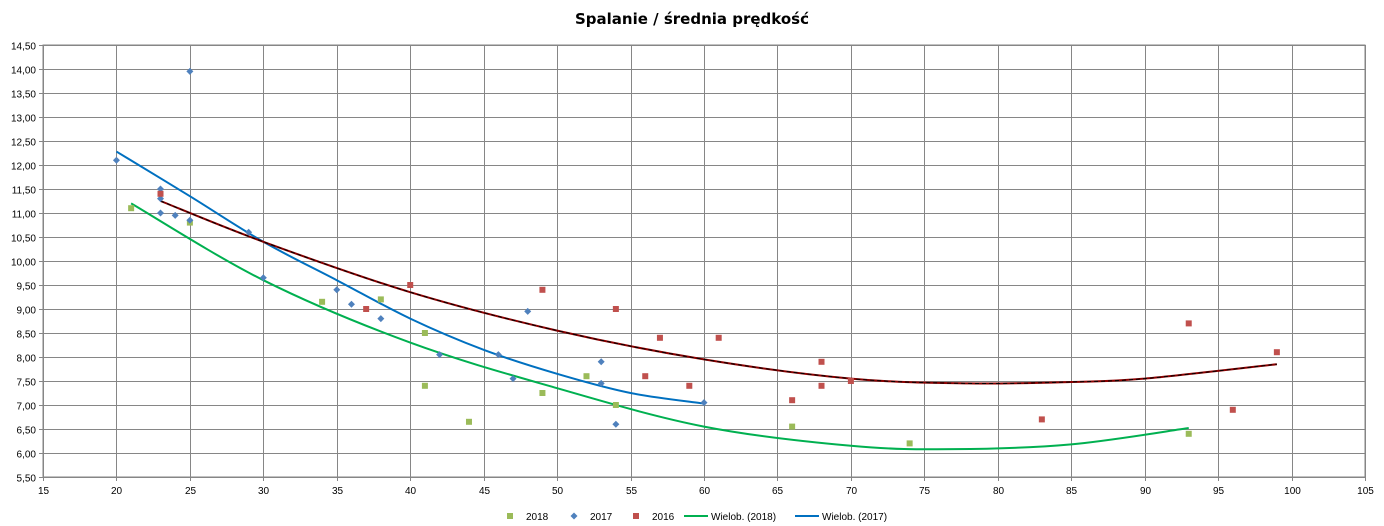 The height and width of the screenshot is (526, 1384). Describe the element at coordinates (632, 491) in the screenshot. I see `x-tick-label: 55` at that location.